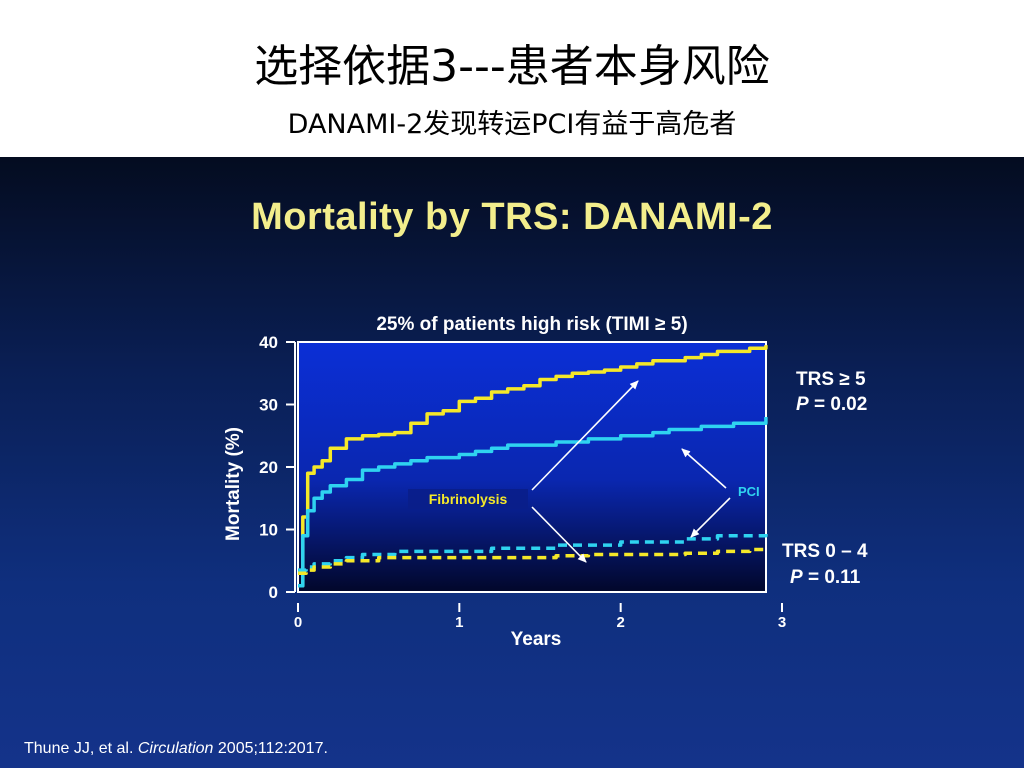  I want to click on high-risk-legend: TRS ≥ 5 P = 0.02, so click(831, 392).